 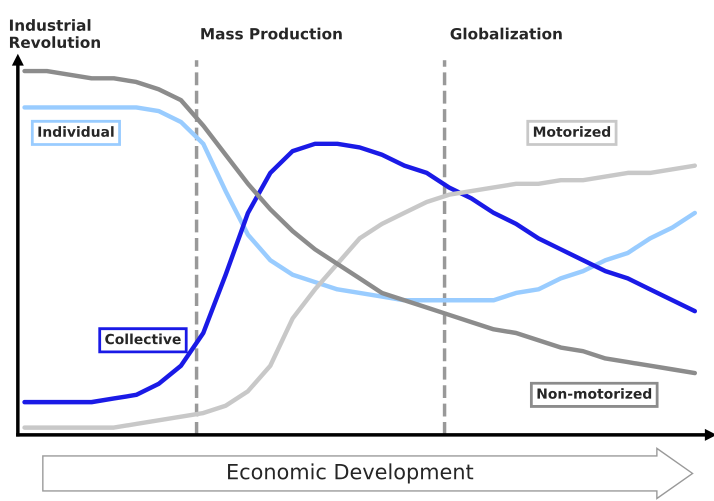 What do you see at coordinates (572, 131) in the screenshot?
I see `text: Motorized` at bounding box center [572, 131].